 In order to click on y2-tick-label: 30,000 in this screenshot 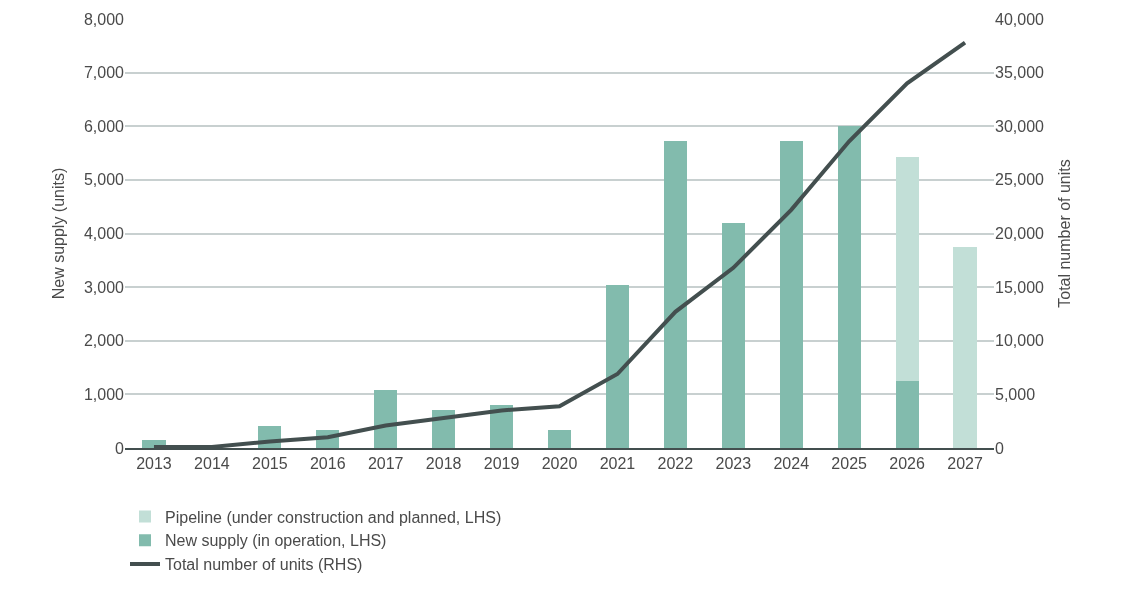, I will do `click(1020, 126)`.